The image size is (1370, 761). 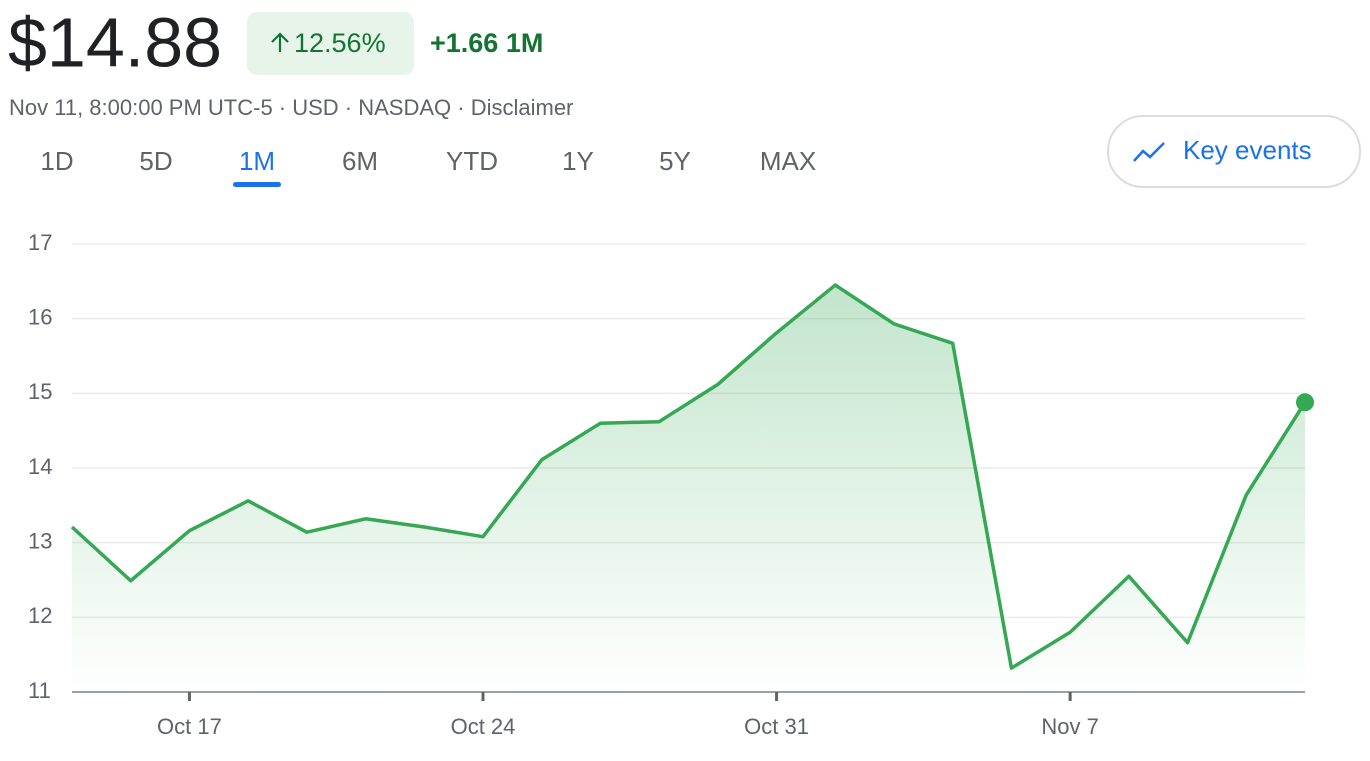 What do you see at coordinates (486, 43) in the screenshot?
I see `change-value: +1.66 1M` at bounding box center [486, 43].